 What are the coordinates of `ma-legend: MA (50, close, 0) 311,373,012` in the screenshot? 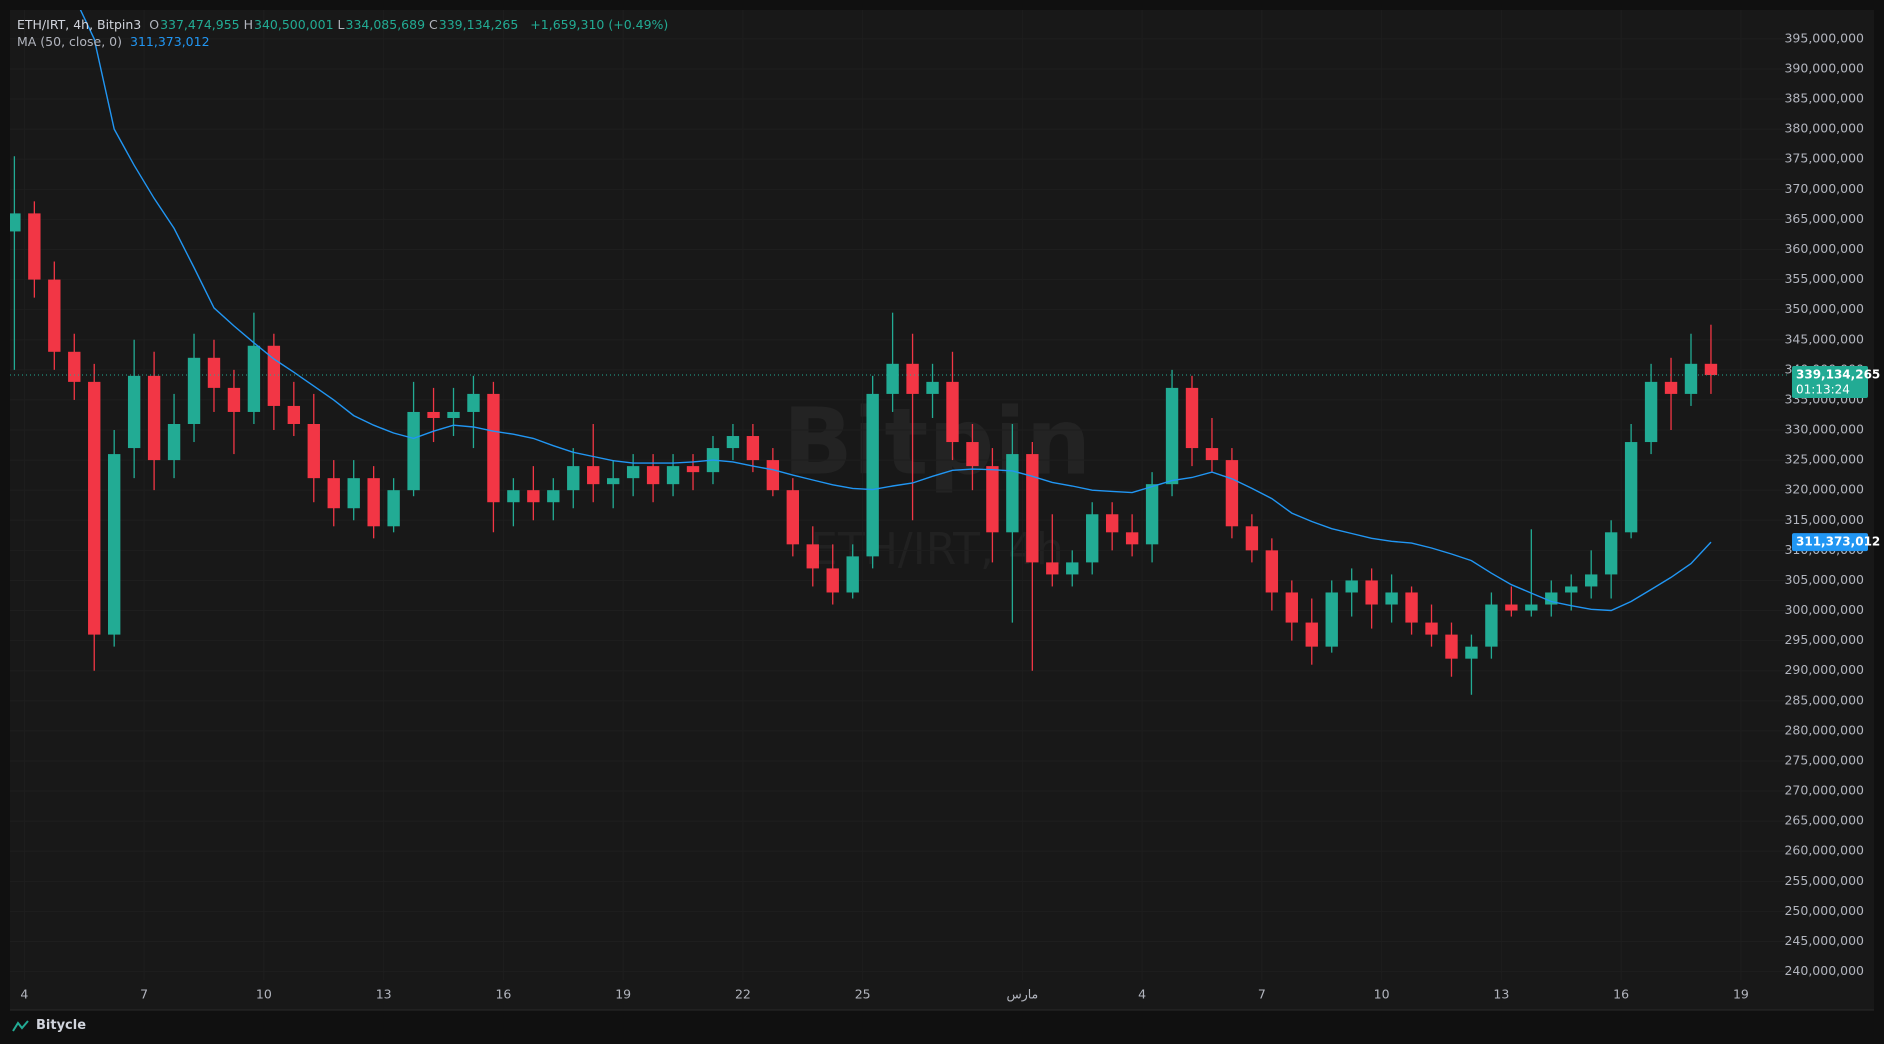 It's located at (115, 41).